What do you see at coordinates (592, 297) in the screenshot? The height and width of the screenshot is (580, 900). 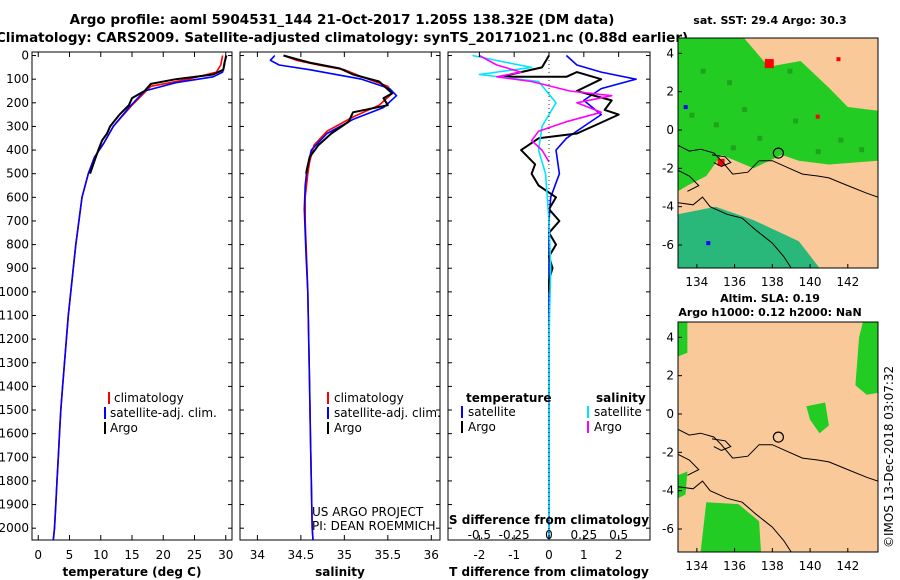 I see `series-line-t-satellite` at bounding box center [592, 297].